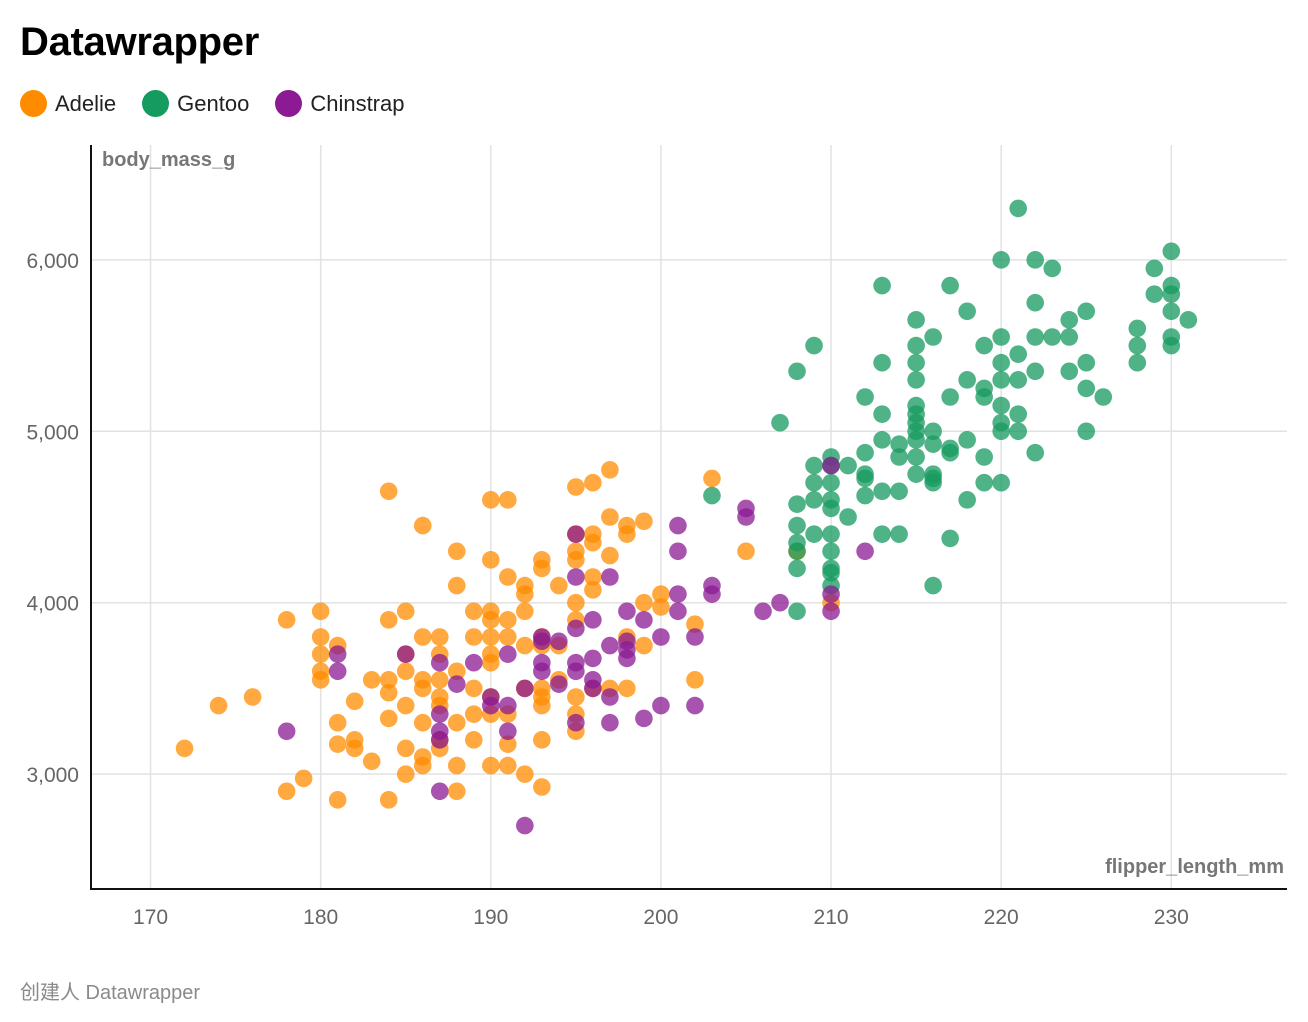  What do you see at coordinates (52, 432) in the screenshot?
I see `y-tick-label: 5,000` at bounding box center [52, 432].